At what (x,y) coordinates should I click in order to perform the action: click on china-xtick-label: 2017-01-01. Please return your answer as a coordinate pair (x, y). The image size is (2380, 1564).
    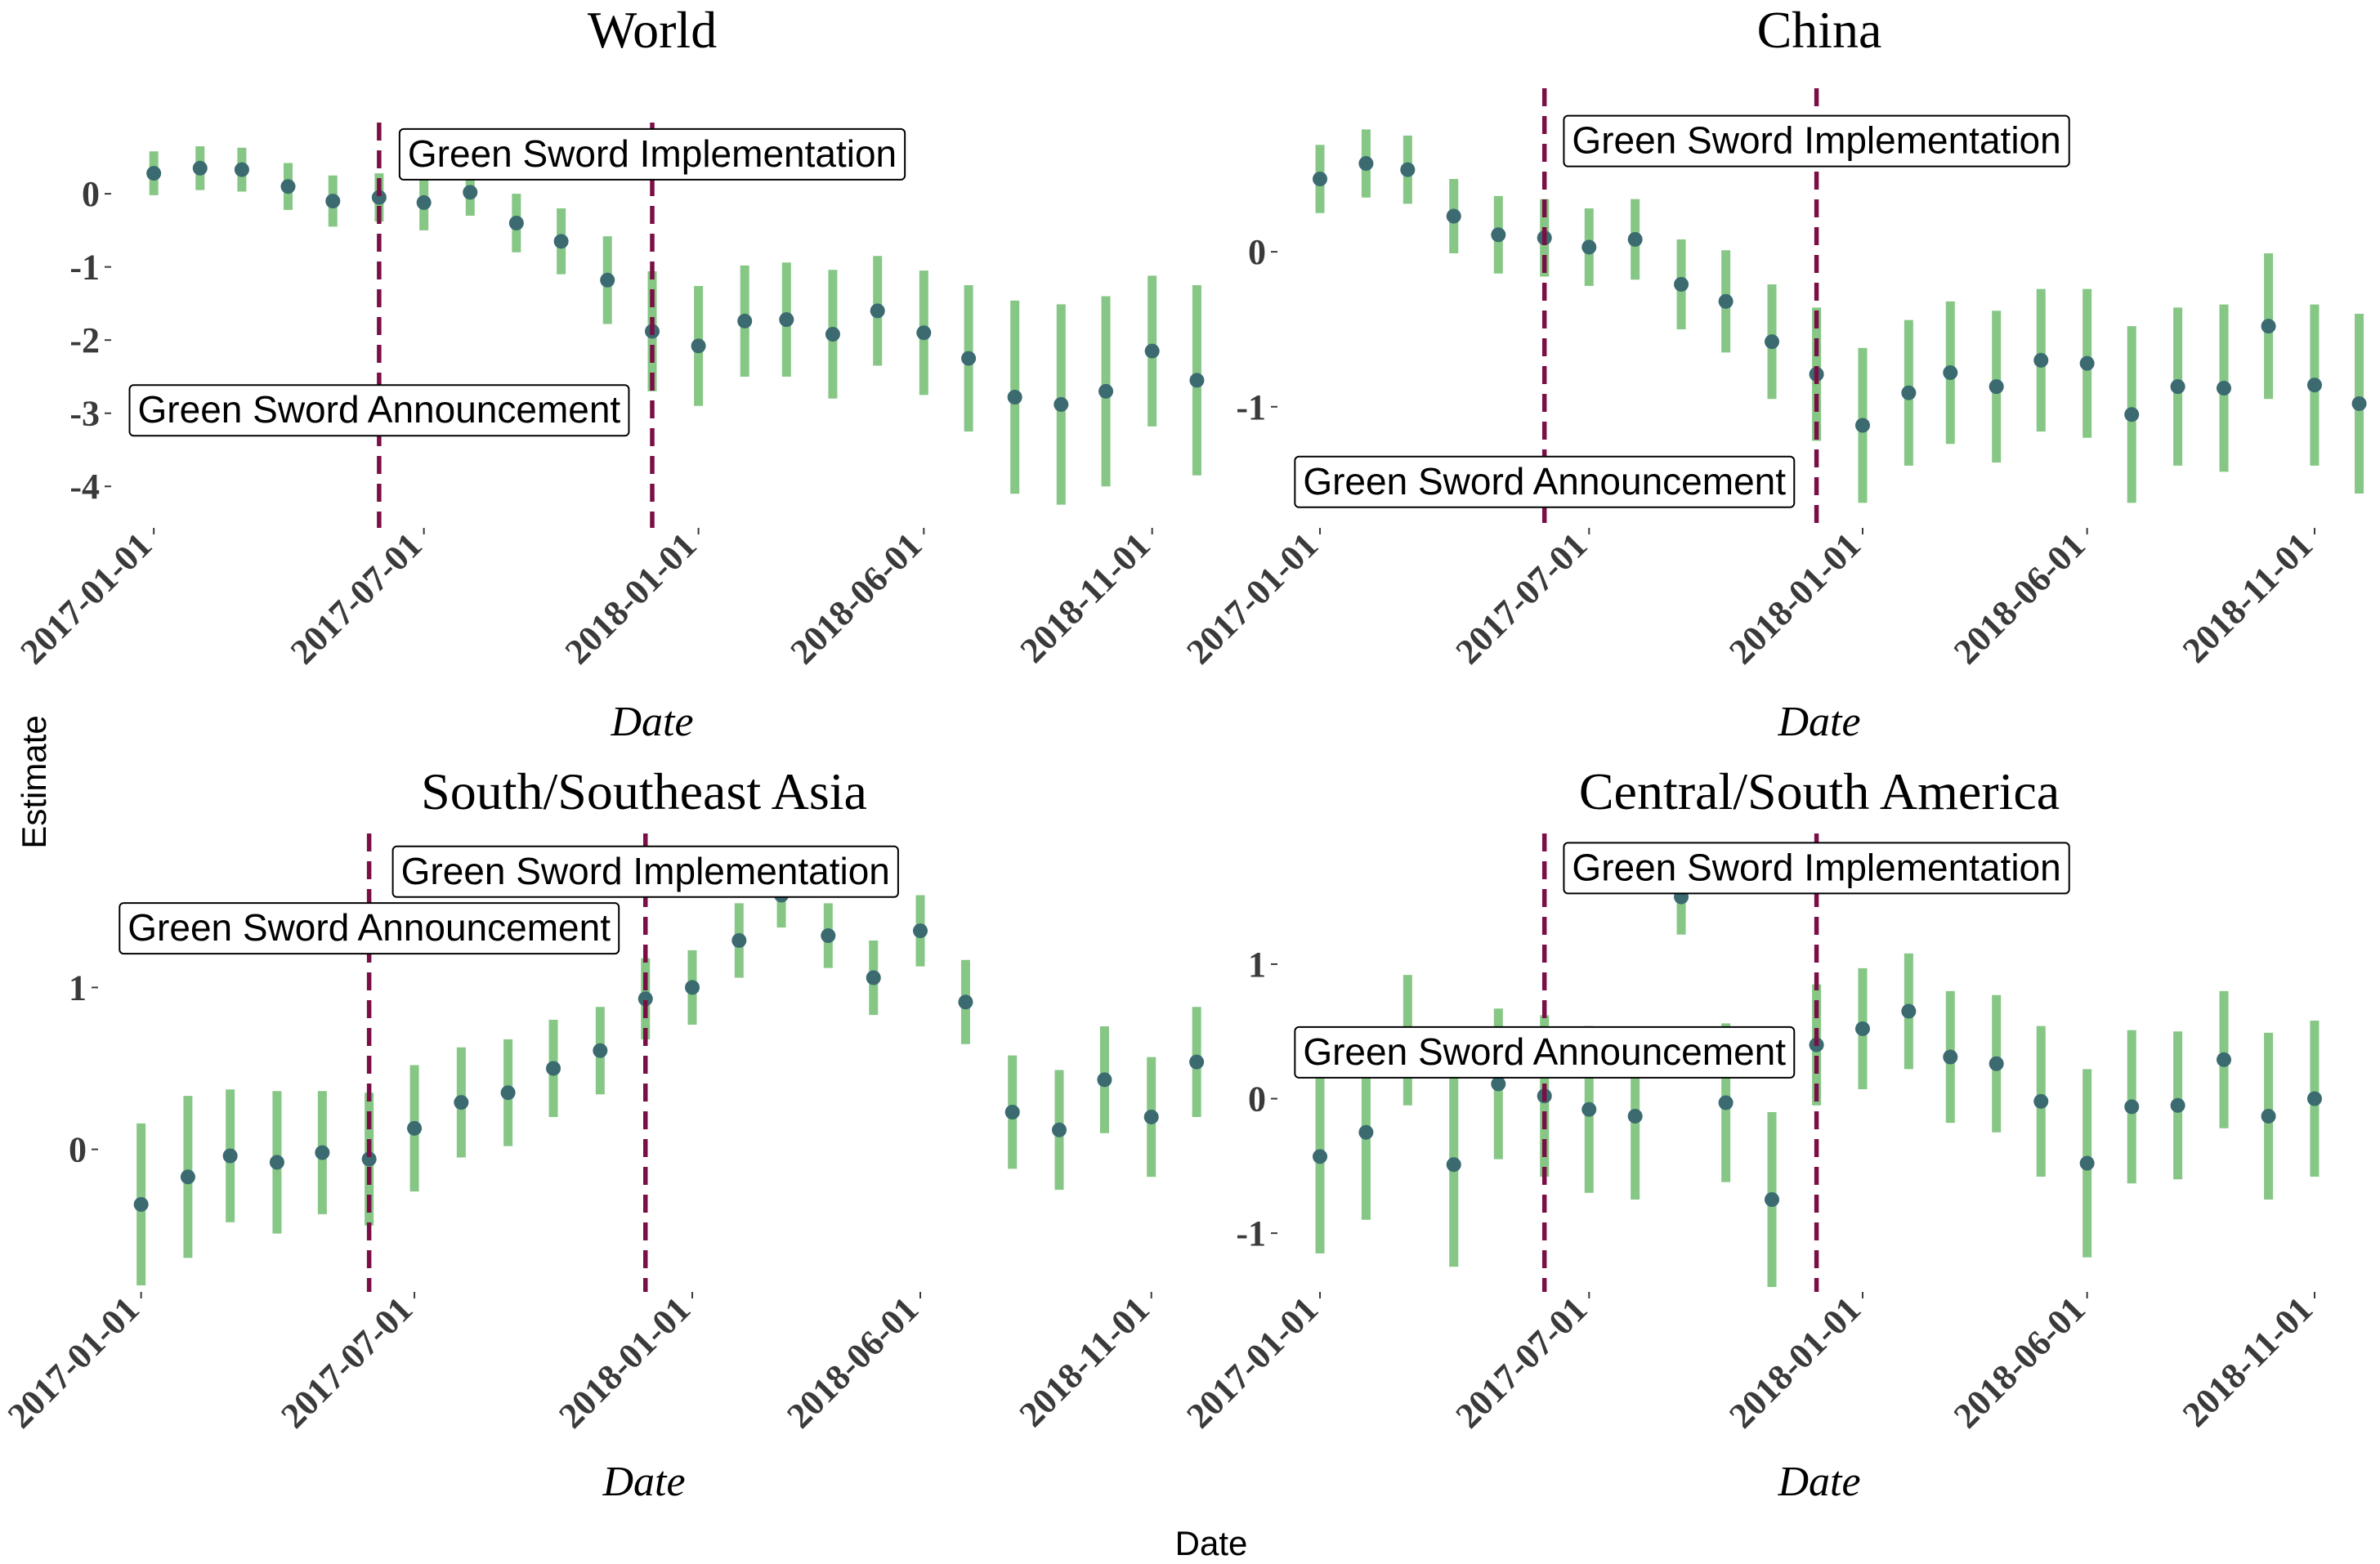
    Looking at the image, I should click on (1252, 598).